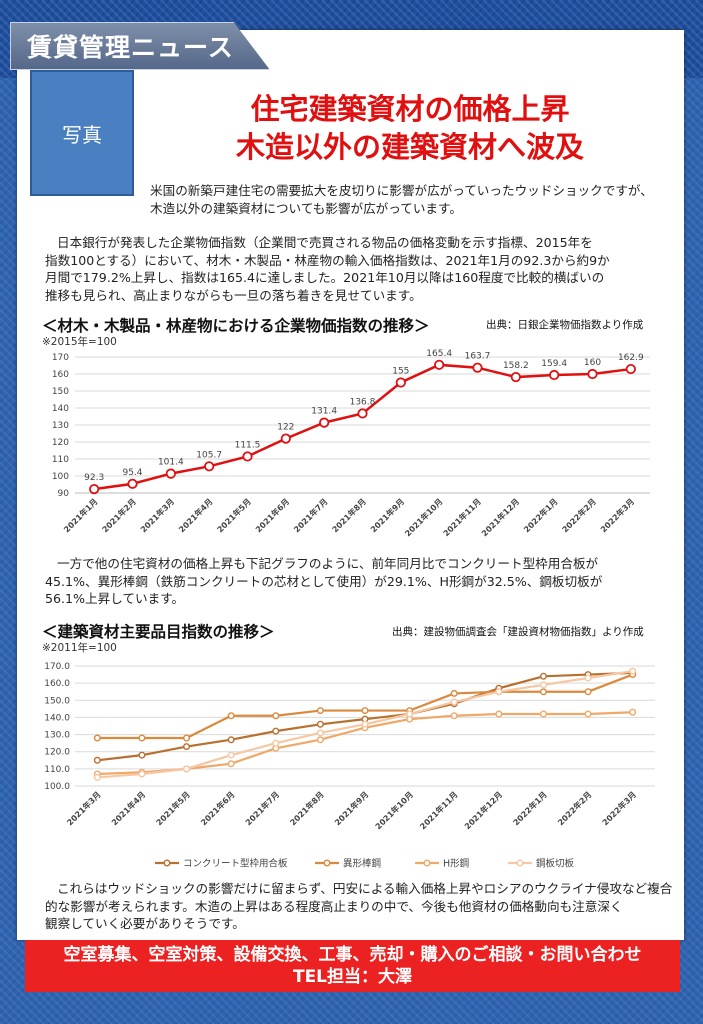 The height and width of the screenshot is (1024, 703). I want to click on x-tick-label: 2022年1月, so click(530, 808).